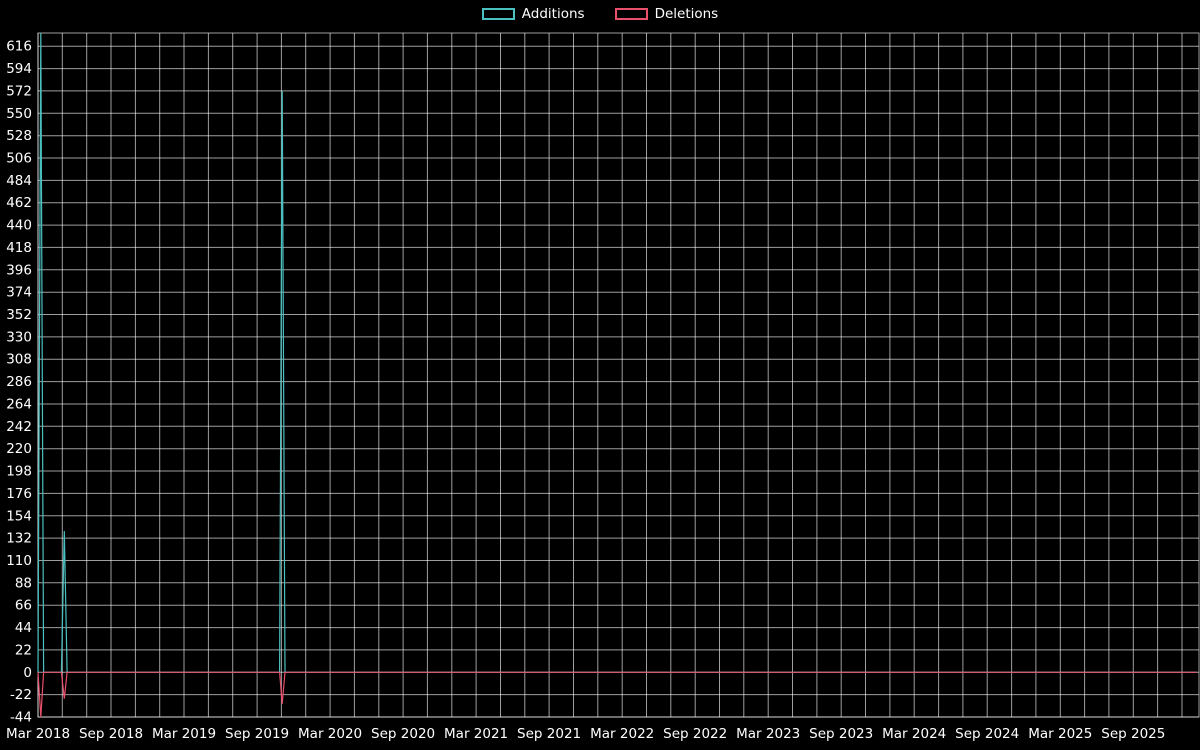  What do you see at coordinates (19, 270) in the screenshot?
I see `y-tick-label: 396` at bounding box center [19, 270].